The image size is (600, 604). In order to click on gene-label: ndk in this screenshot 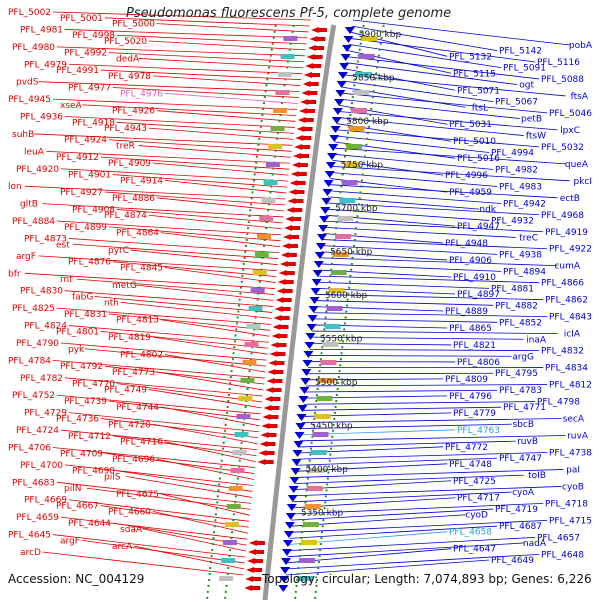, I will do `click(487, 210)`.